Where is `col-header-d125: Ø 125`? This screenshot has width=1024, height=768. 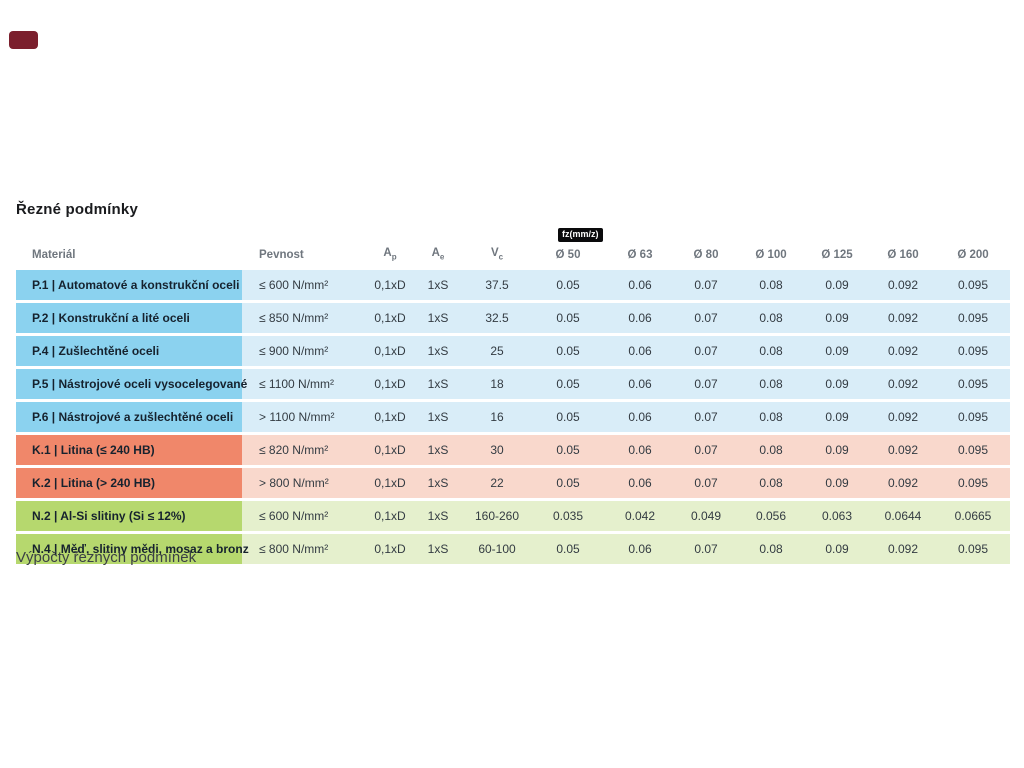 col-header-d125: Ø 125 is located at coordinates (837, 255).